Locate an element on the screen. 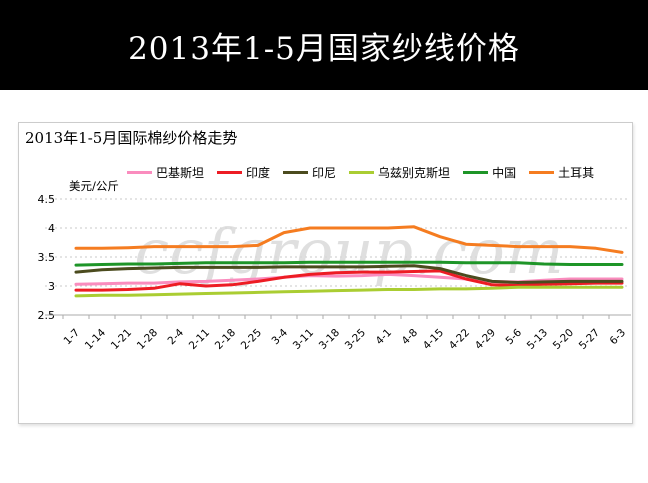 The width and height of the screenshot is (648, 483). y-tick-label: 3.5 is located at coordinates (47, 257).